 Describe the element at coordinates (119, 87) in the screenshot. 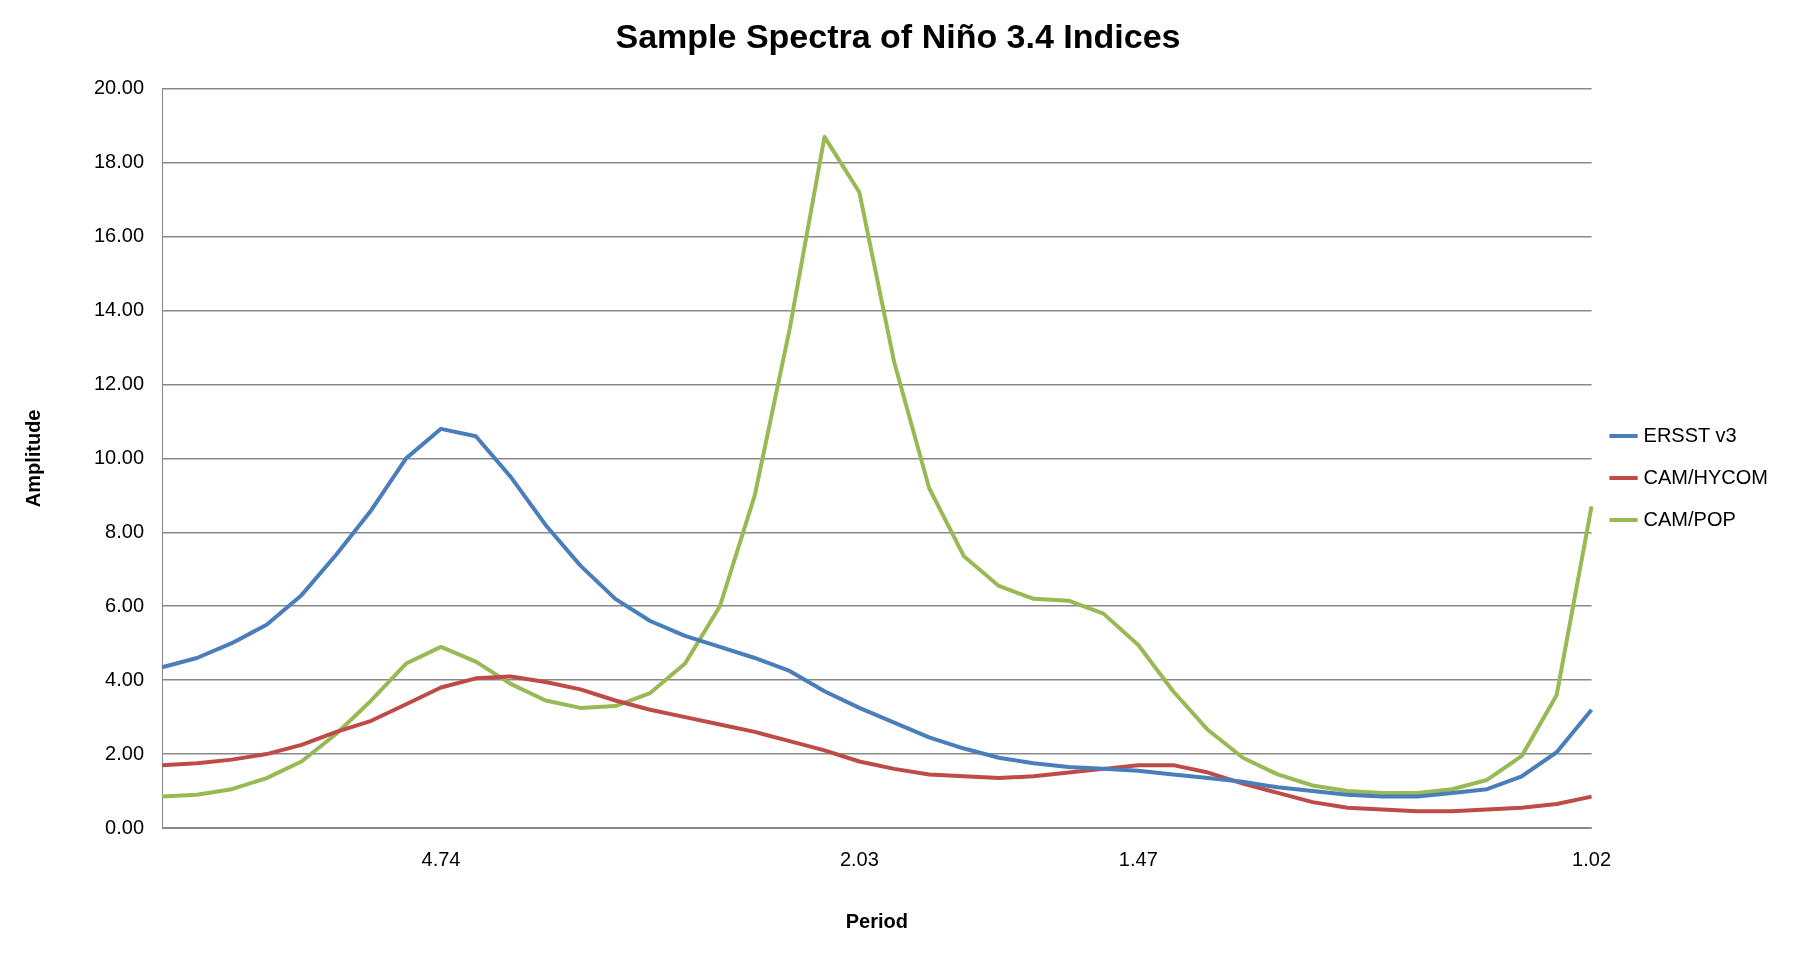

I see `y-tick-label: 20.00` at that location.